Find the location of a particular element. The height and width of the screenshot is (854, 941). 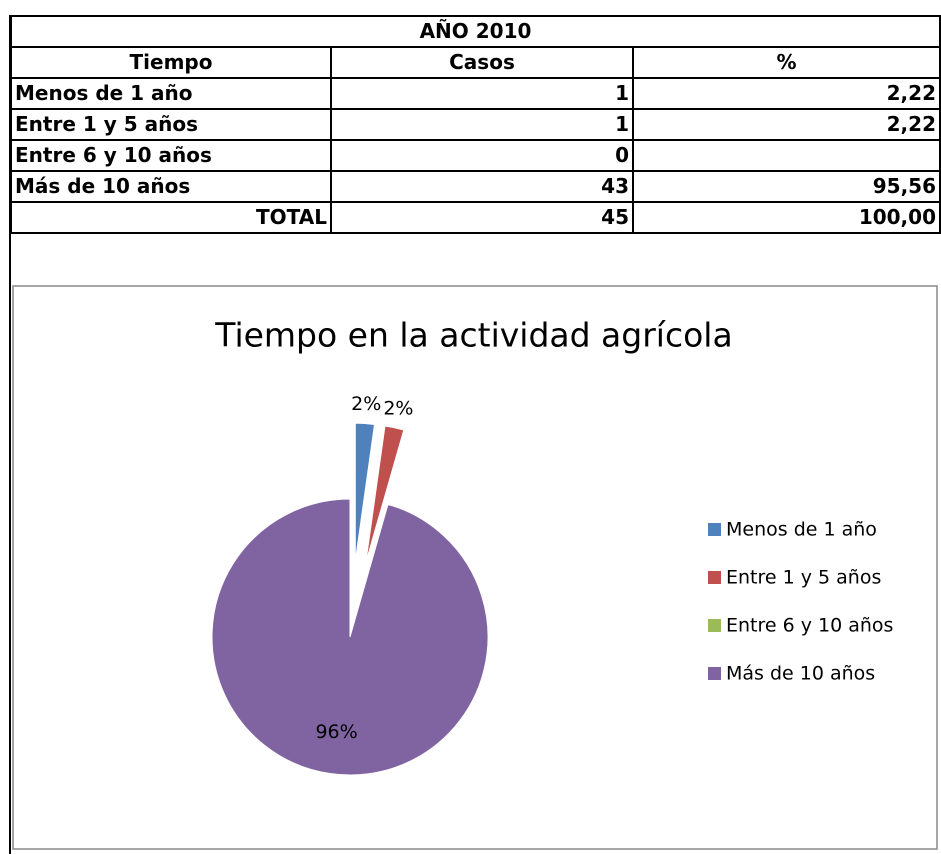

legend-label: Entre 1 y 5 años is located at coordinates (803, 578).